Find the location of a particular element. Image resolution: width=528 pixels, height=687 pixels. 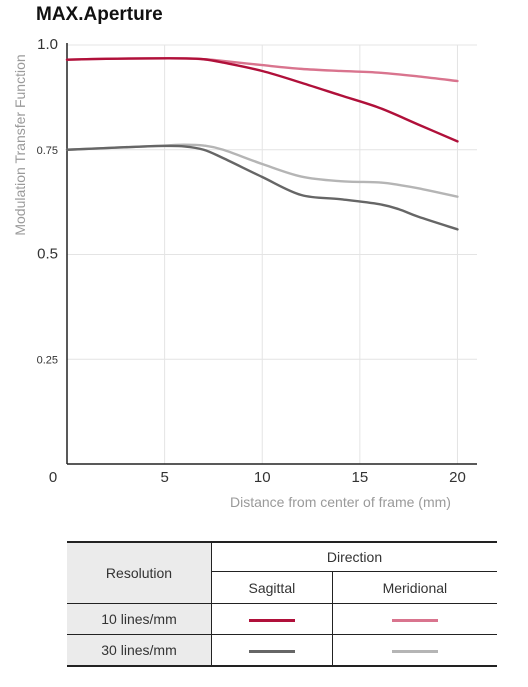

row-10-lines-label: 10 lines/mm is located at coordinates (139, 619).